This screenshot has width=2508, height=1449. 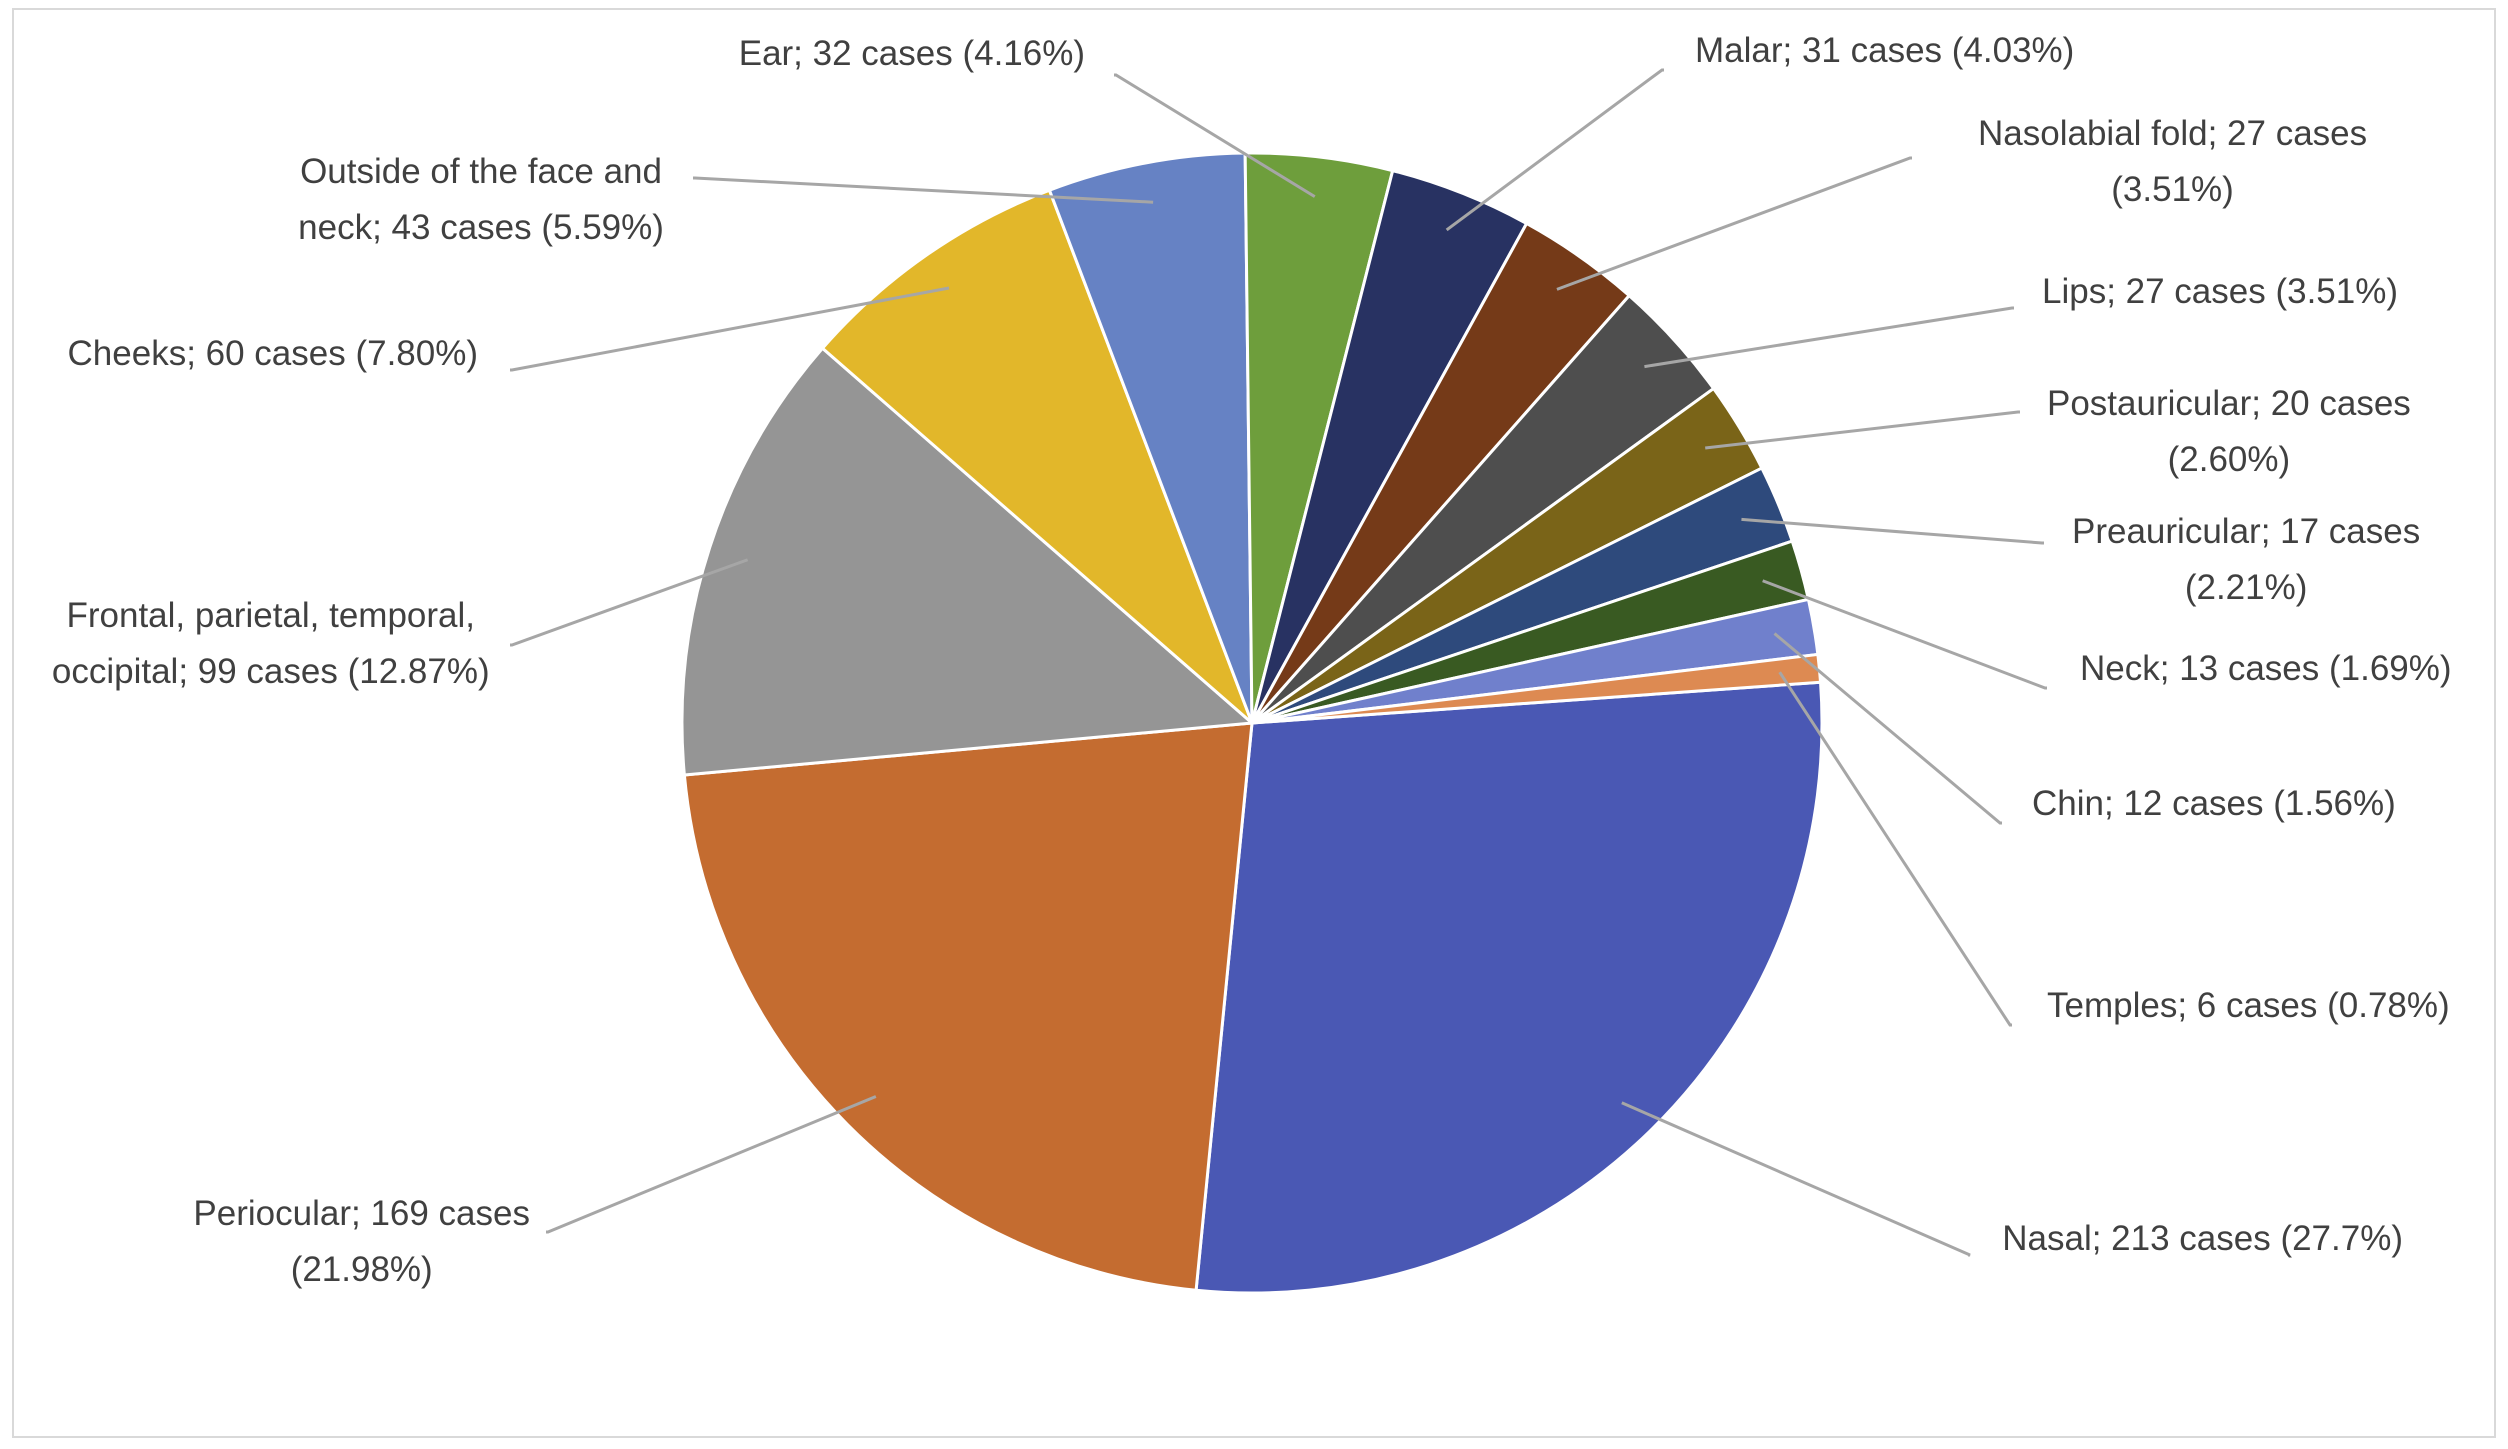 I want to click on slice-label-line: (2.21%), so click(x=2246, y=587).